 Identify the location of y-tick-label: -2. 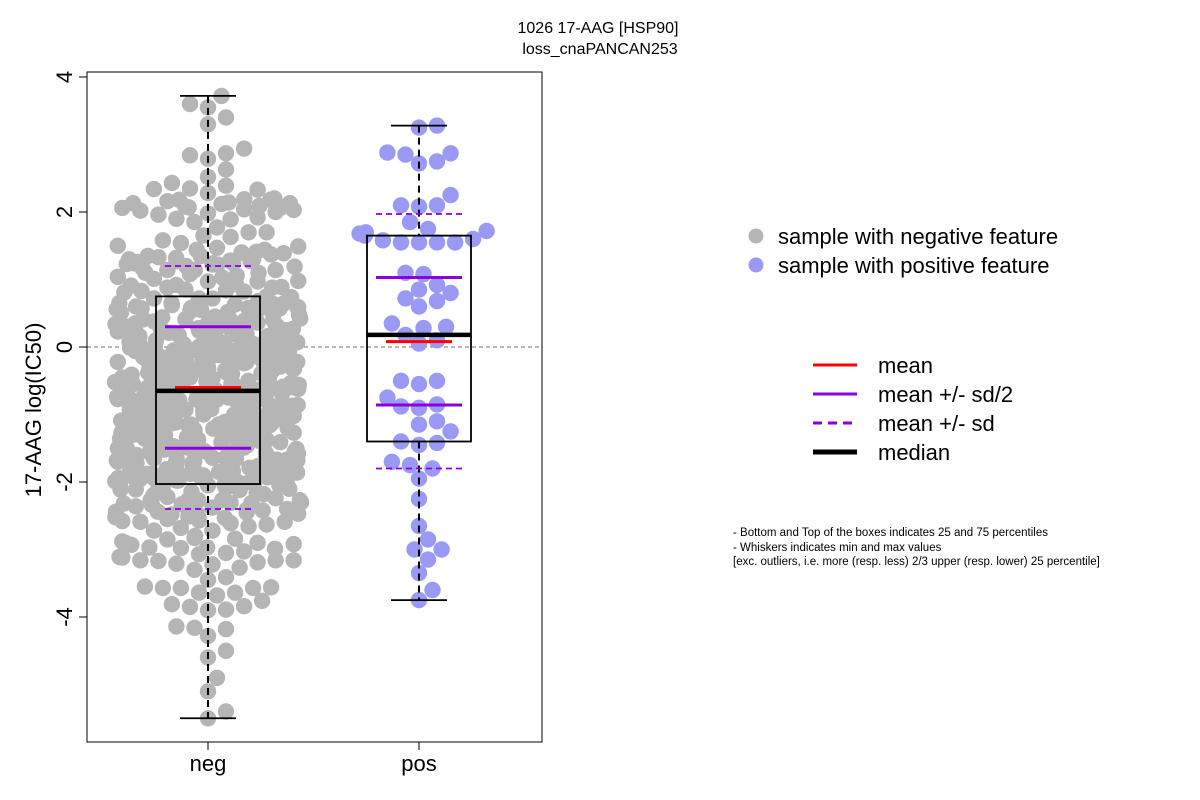
(64, 482).